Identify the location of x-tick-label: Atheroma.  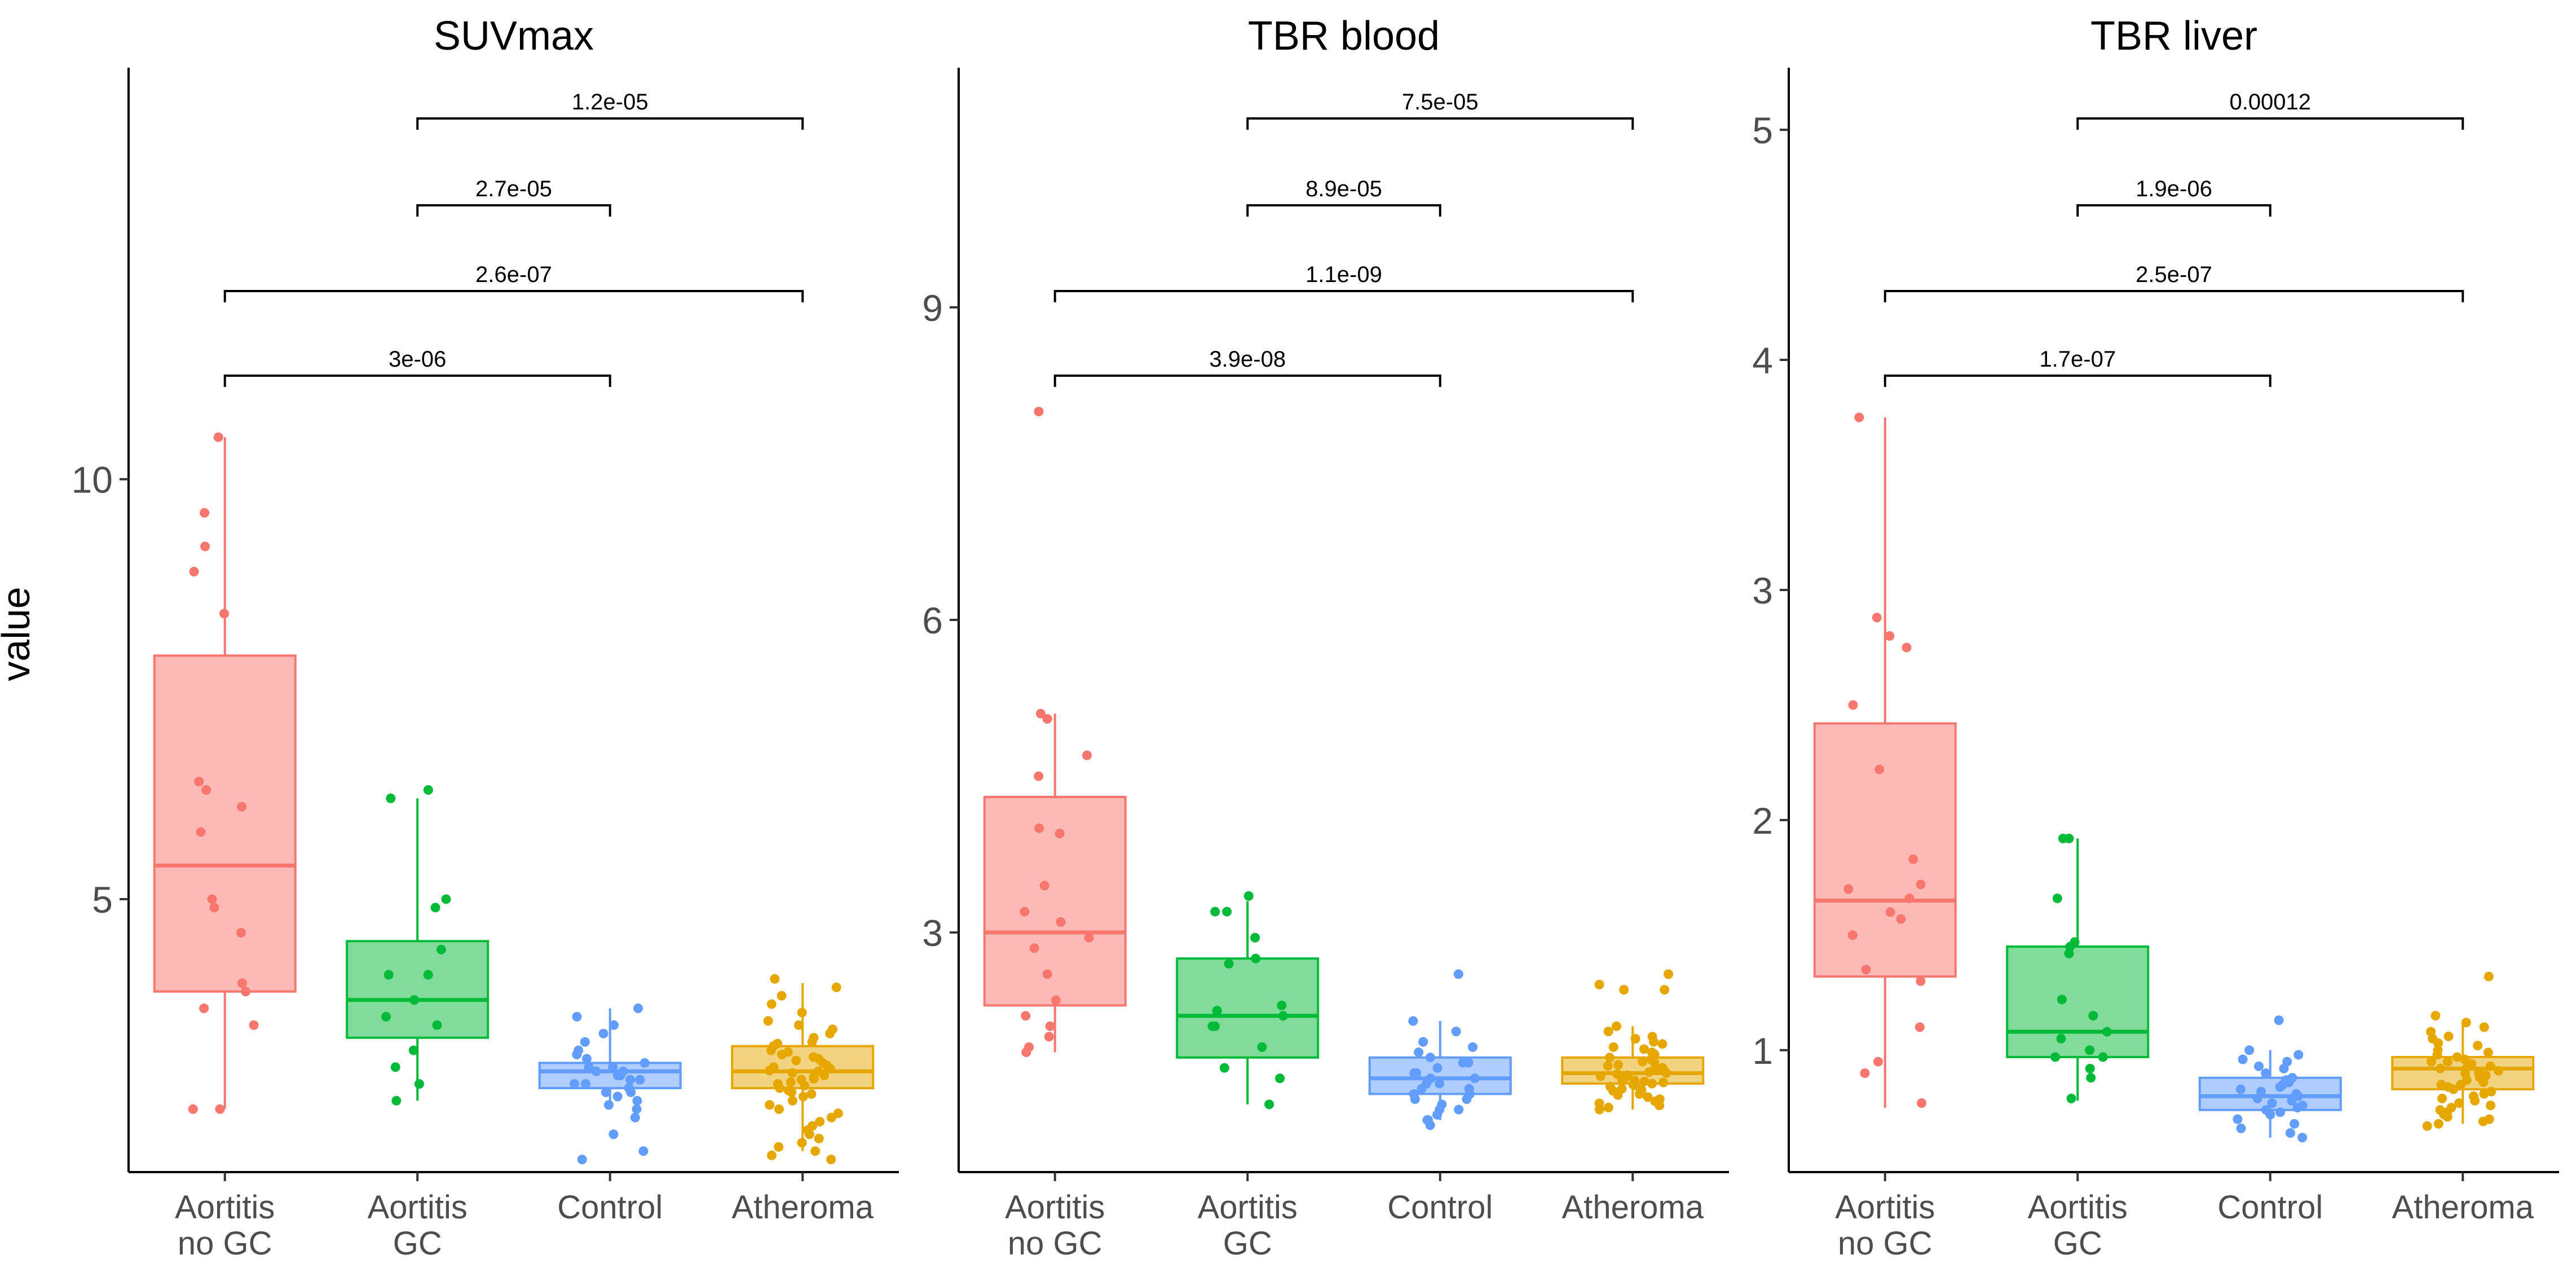
(803, 1208).